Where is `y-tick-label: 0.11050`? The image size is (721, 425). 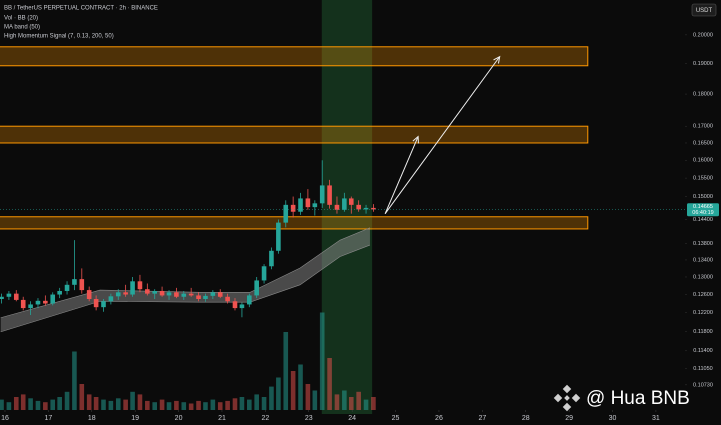
y-tick-label: 0.11050 is located at coordinates (702, 369).